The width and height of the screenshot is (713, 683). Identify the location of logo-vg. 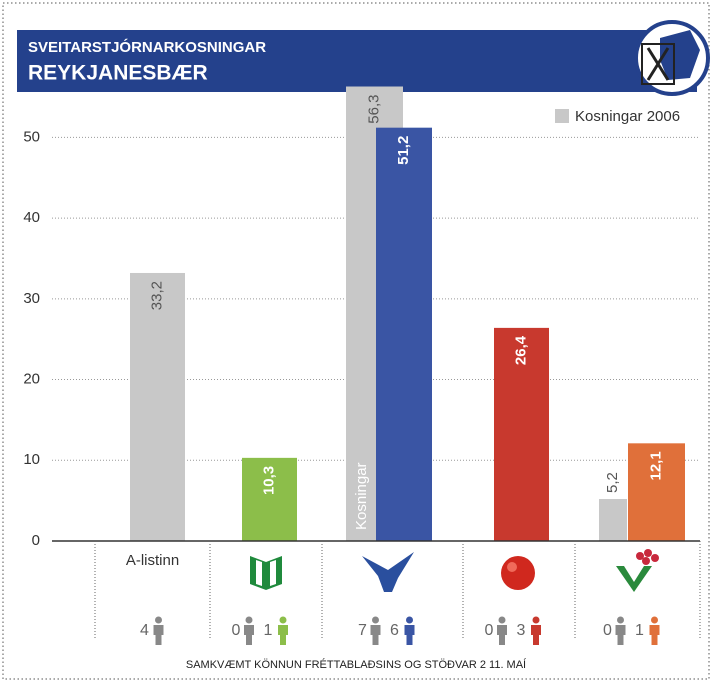
(637, 570).